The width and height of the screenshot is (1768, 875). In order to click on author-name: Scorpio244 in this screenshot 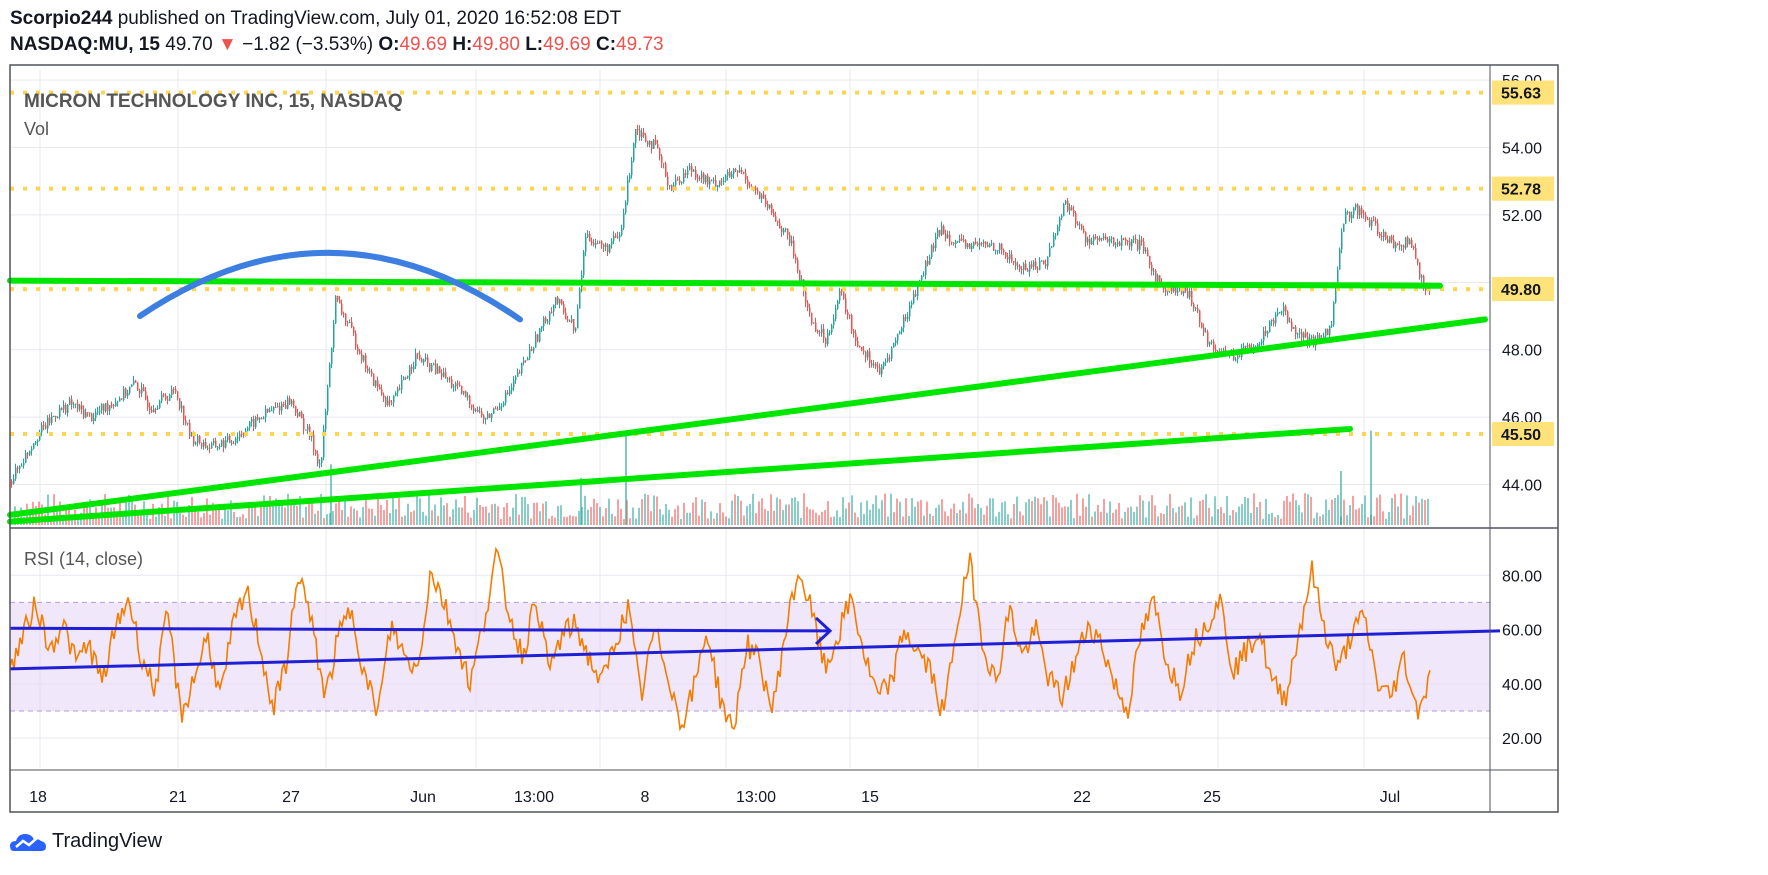, I will do `click(61, 18)`.